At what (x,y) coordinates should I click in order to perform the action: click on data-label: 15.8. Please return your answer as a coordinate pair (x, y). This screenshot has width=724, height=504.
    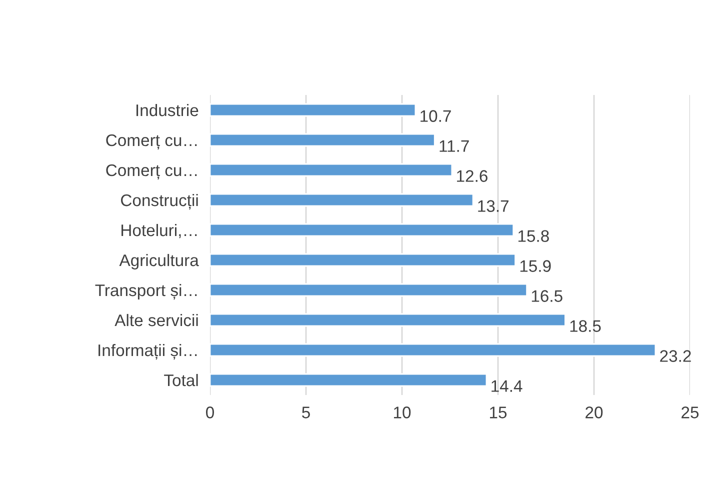
    Looking at the image, I should click on (533, 236).